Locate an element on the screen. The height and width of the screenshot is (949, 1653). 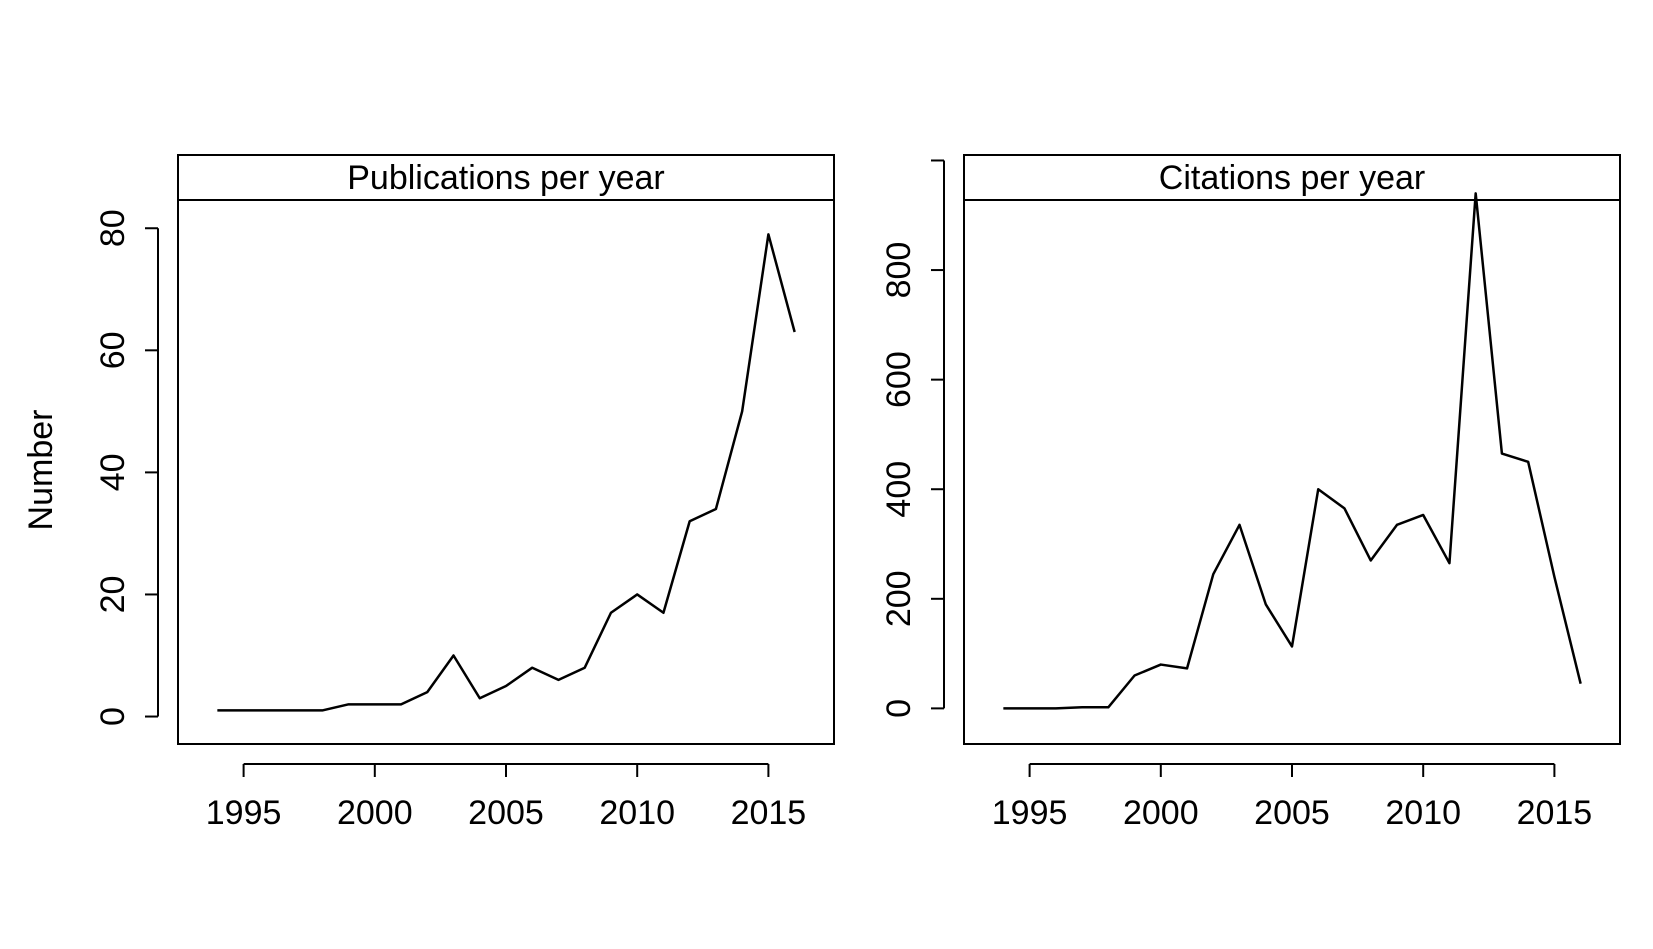
shared-y-axis-label: Number is located at coordinates (41, 470).